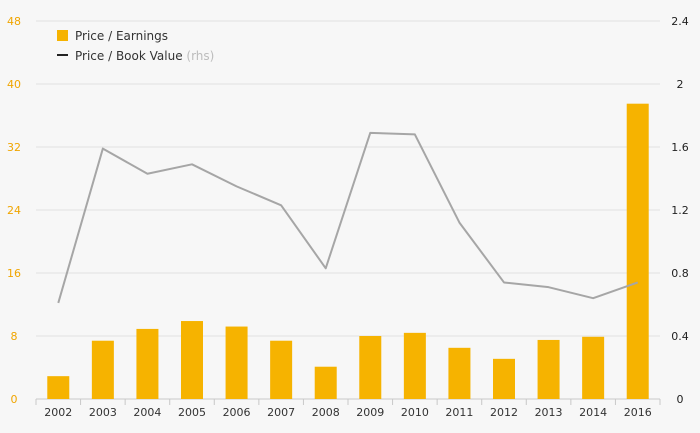 The width and height of the screenshot is (700, 433). What do you see at coordinates (680, 21) in the screenshot?
I see `y-tick-right: 2.4` at bounding box center [680, 21].